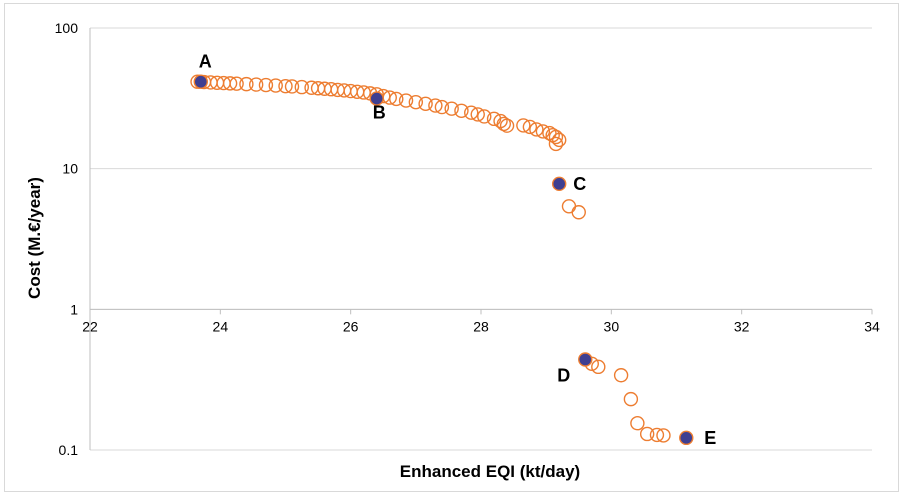 This screenshot has height=495, width=904. What do you see at coordinates (481, 326) in the screenshot?
I see `x-tick-label: 28` at bounding box center [481, 326].